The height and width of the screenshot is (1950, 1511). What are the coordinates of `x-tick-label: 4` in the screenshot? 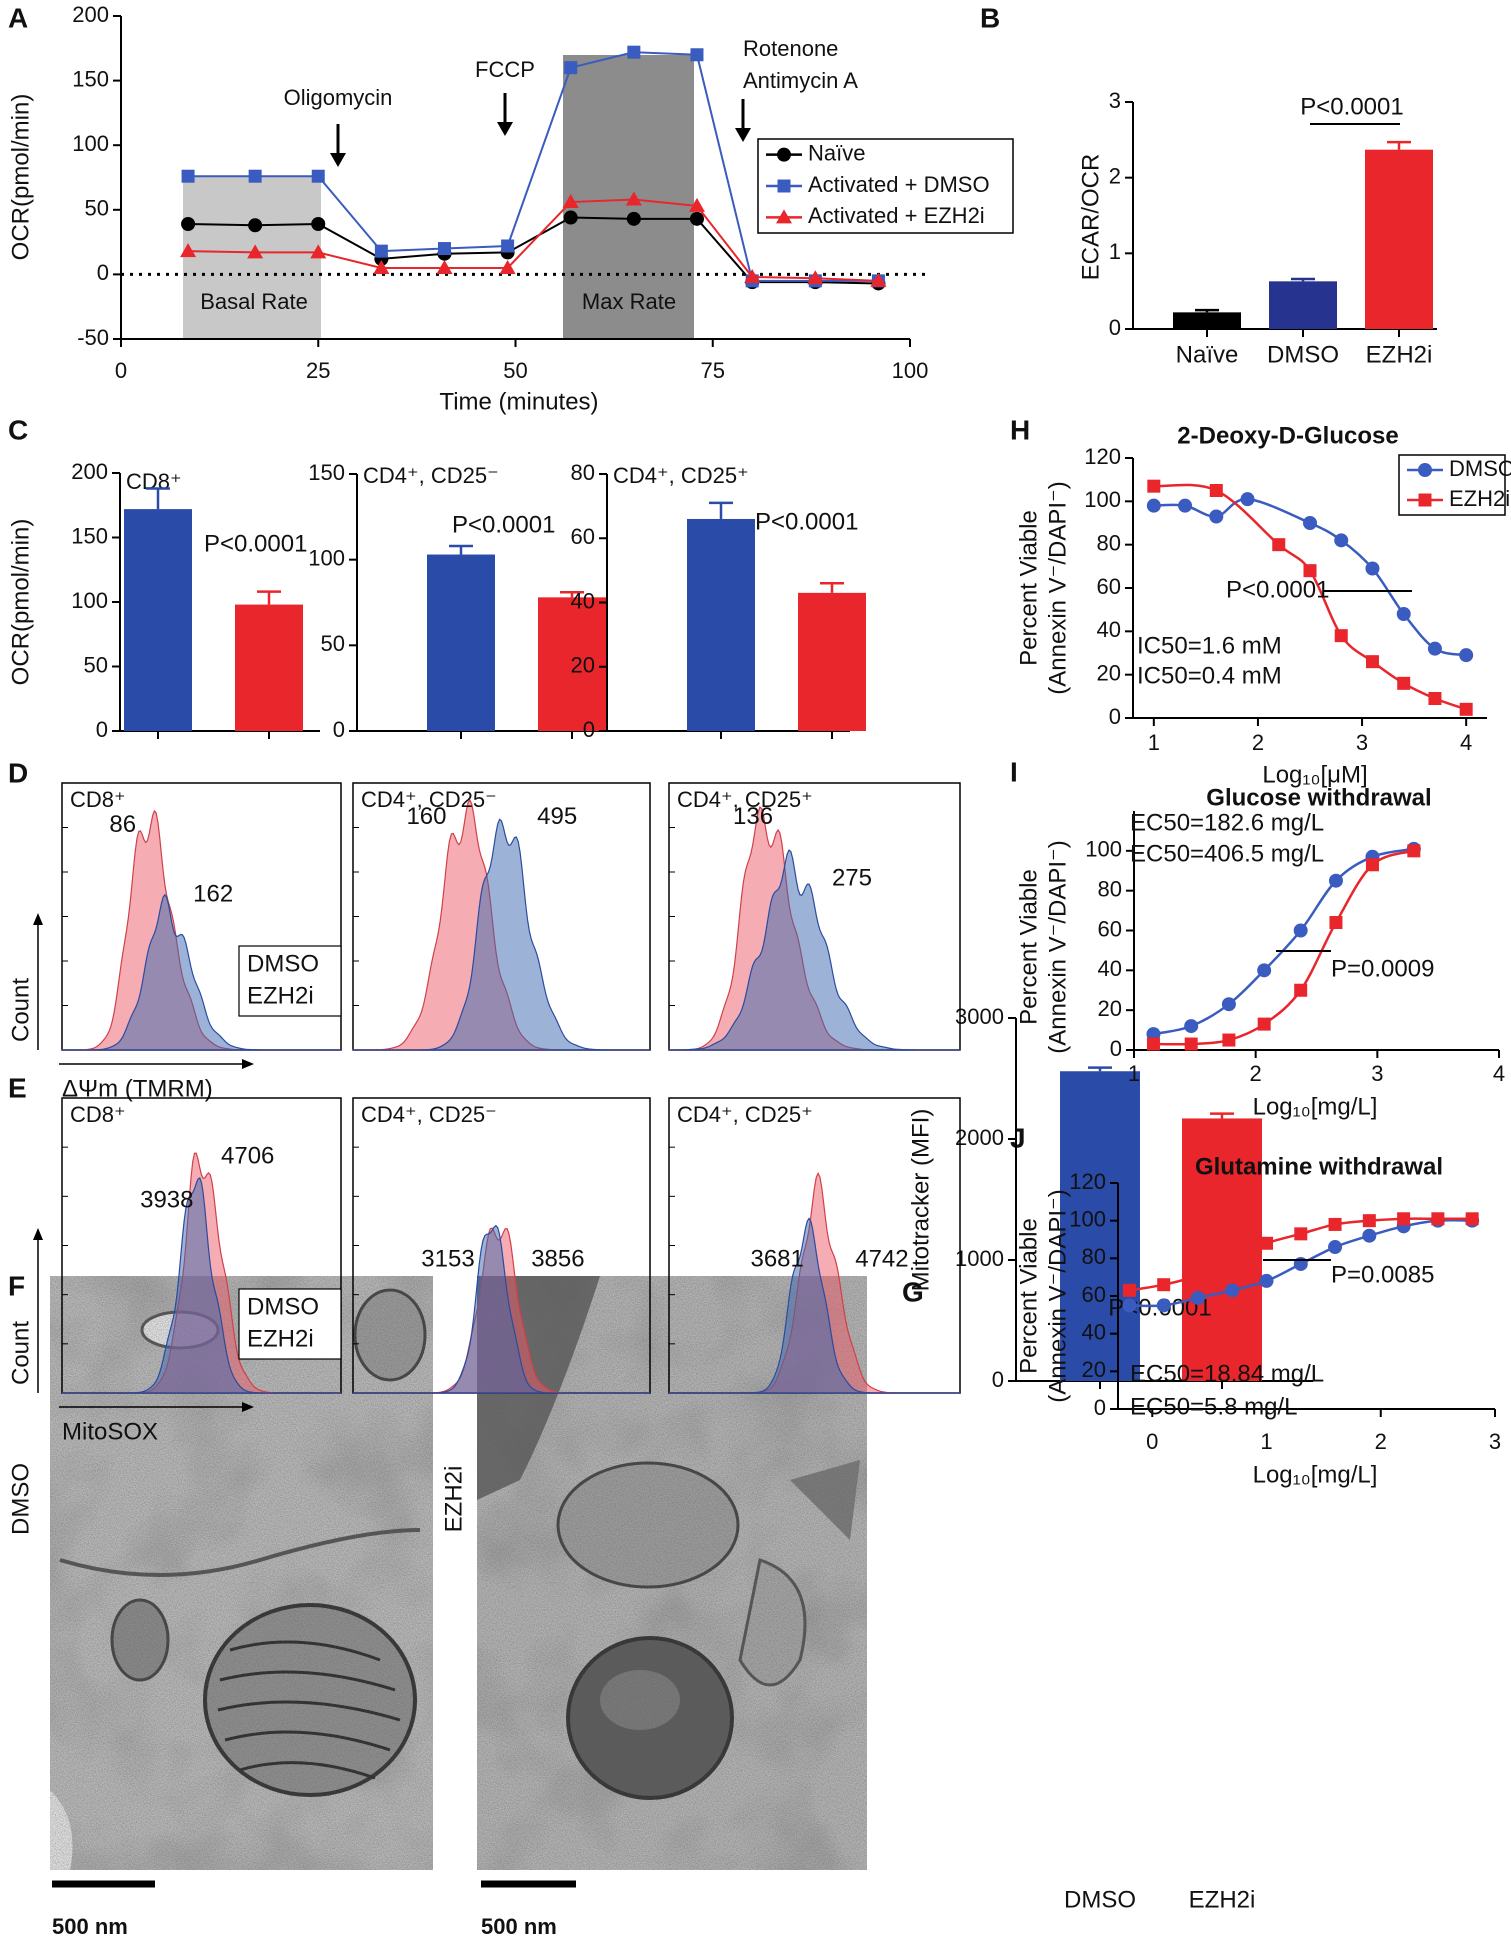 It's located at (1499, 1073).